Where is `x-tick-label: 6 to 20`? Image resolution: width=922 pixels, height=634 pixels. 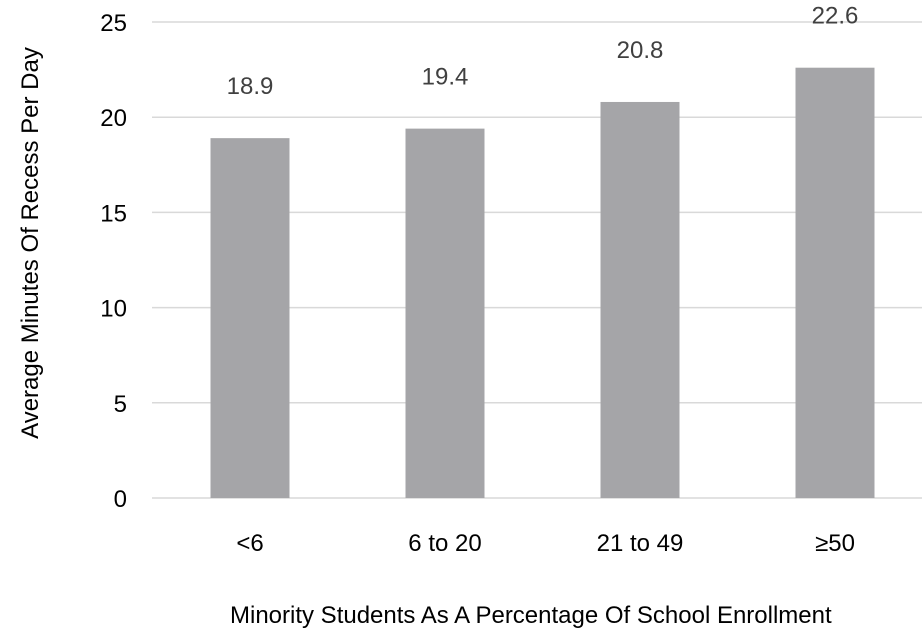 x-tick-label: 6 to 20 is located at coordinates (444, 543).